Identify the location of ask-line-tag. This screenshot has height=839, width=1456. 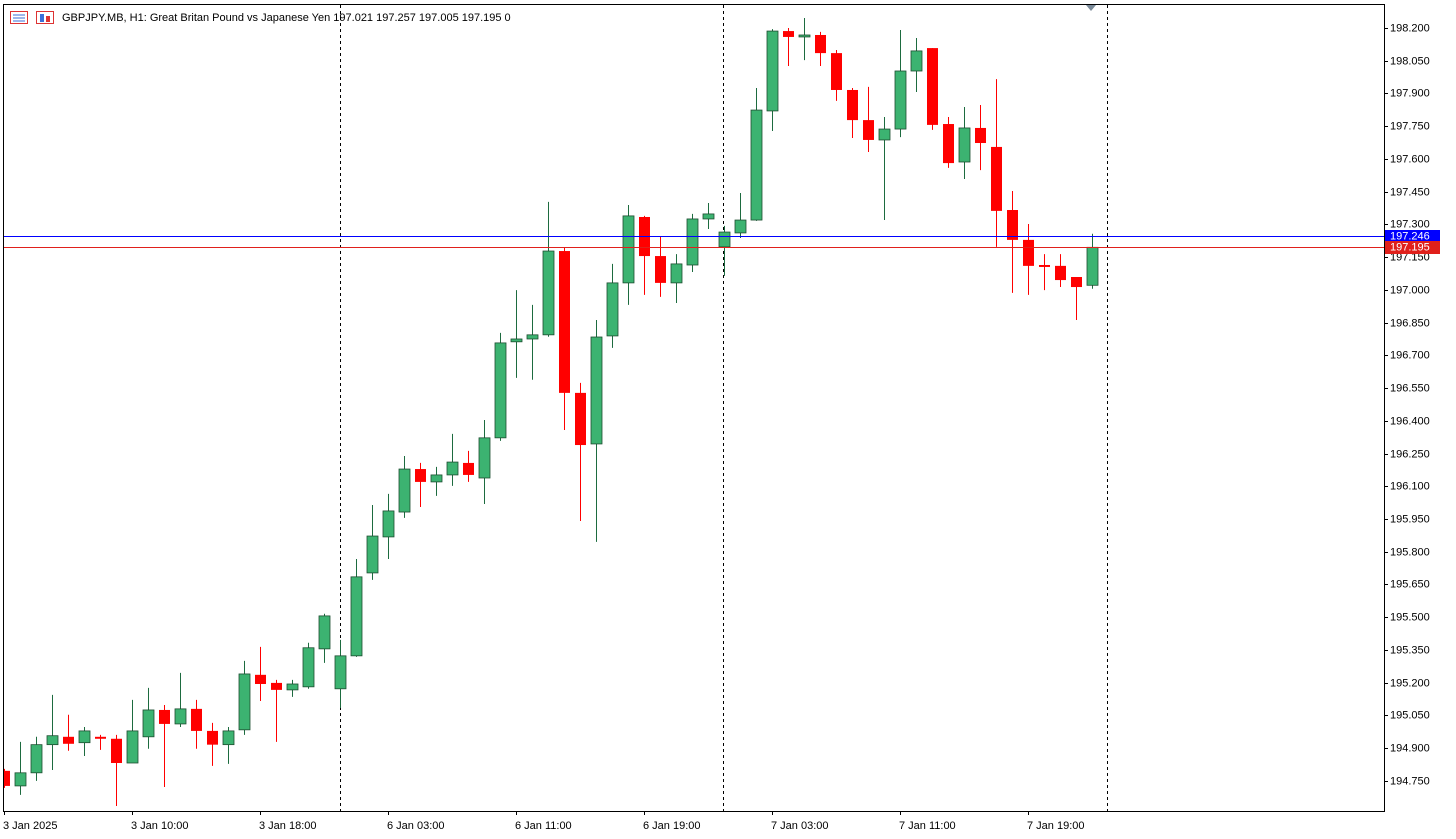
(1412, 236).